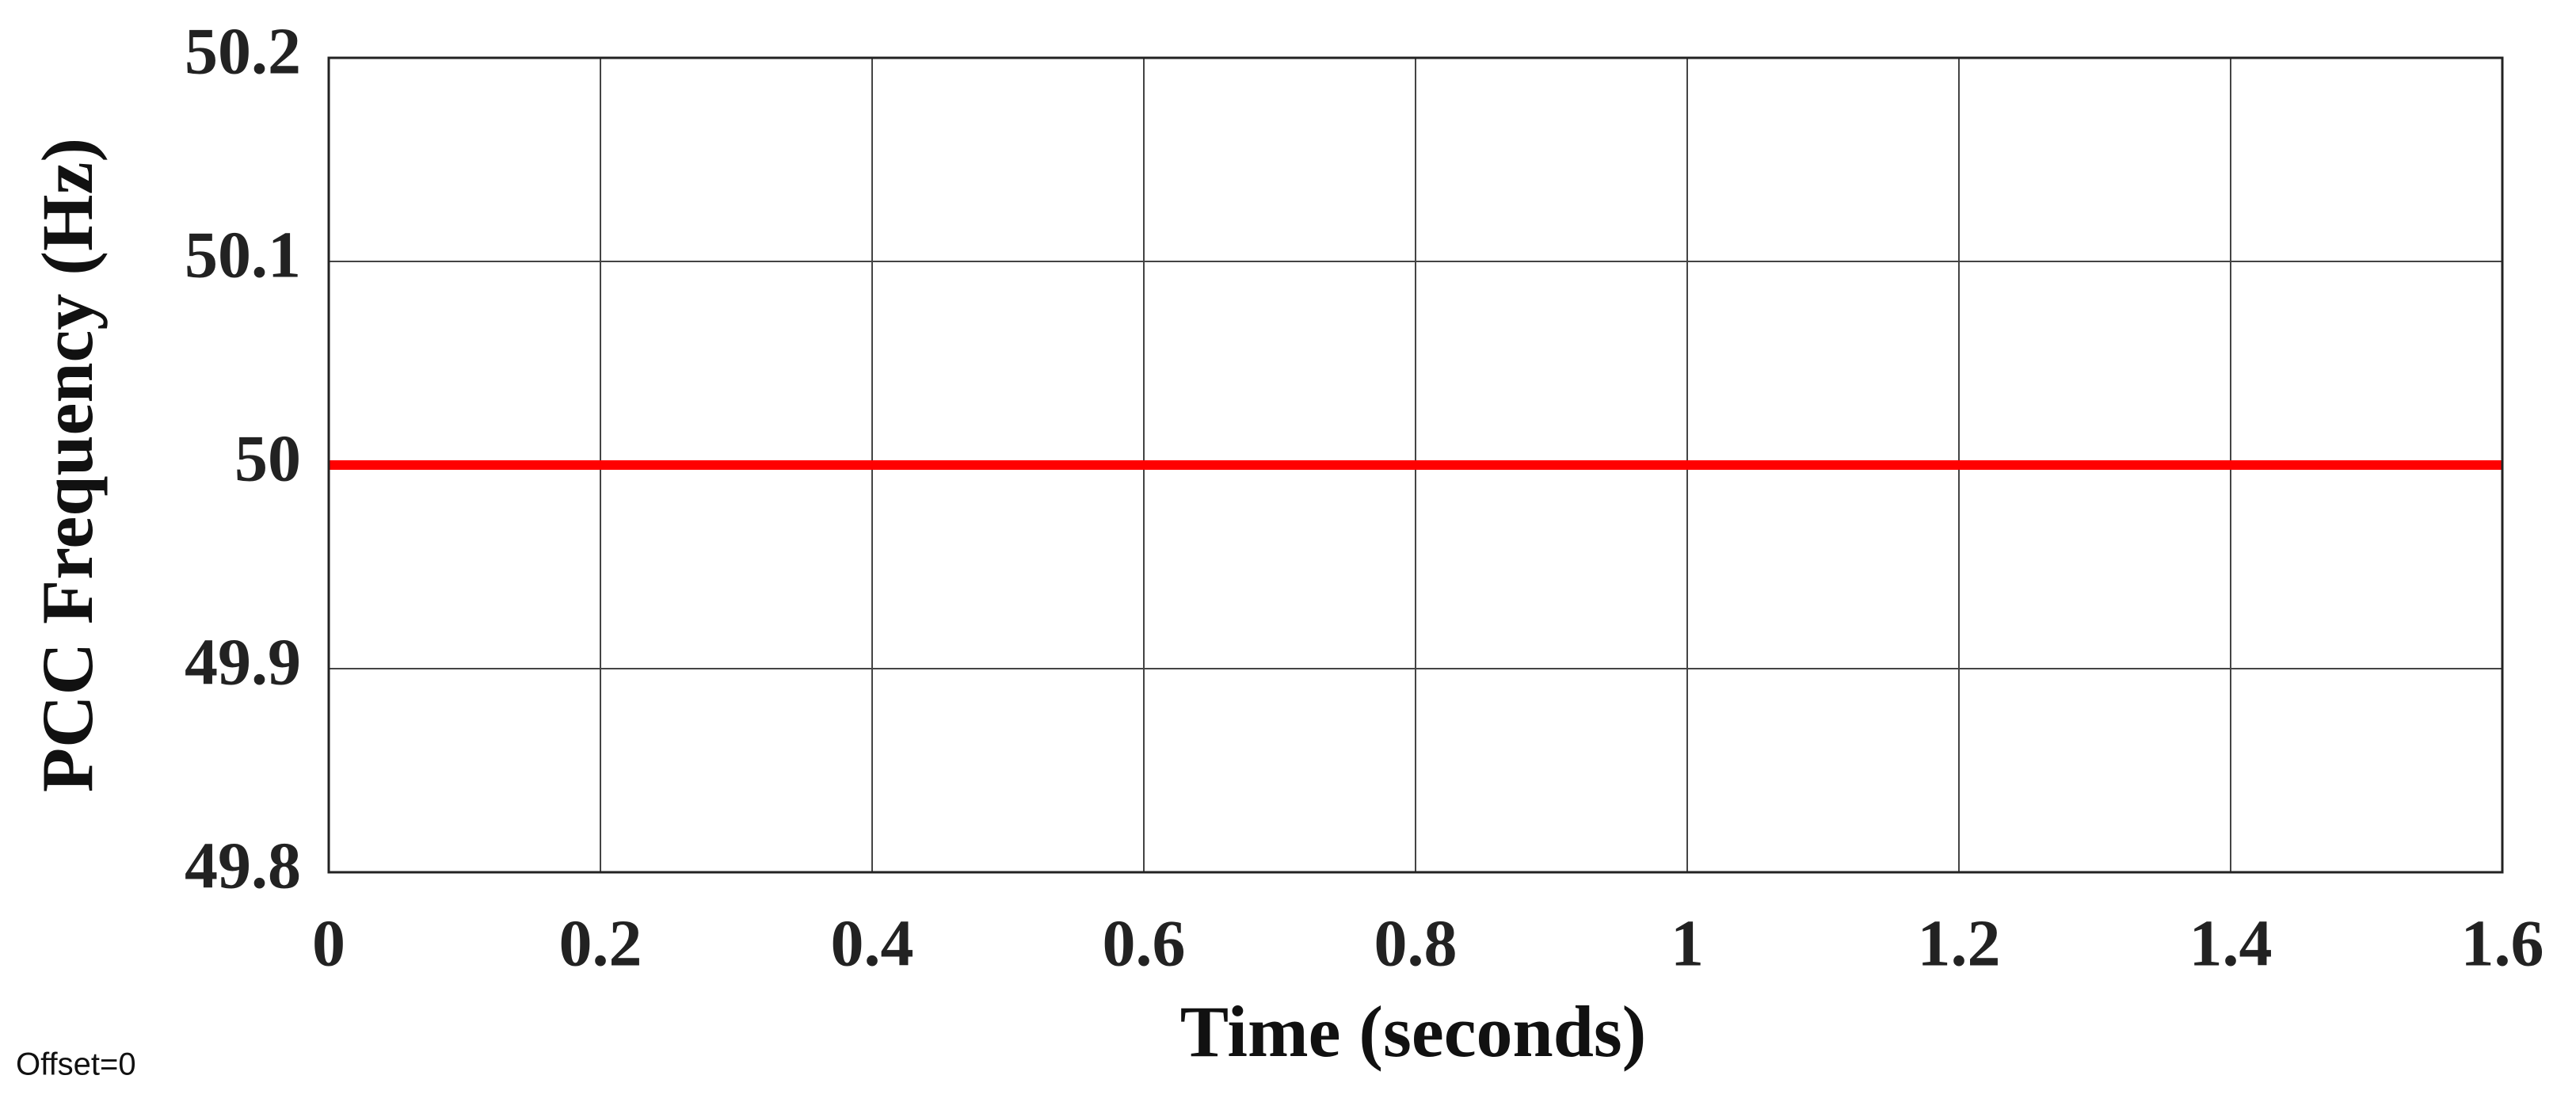 The image size is (2576, 1102). What do you see at coordinates (329, 943) in the screenshot?
I see `x-tick-label: 0` at bounding box center [329, 943].